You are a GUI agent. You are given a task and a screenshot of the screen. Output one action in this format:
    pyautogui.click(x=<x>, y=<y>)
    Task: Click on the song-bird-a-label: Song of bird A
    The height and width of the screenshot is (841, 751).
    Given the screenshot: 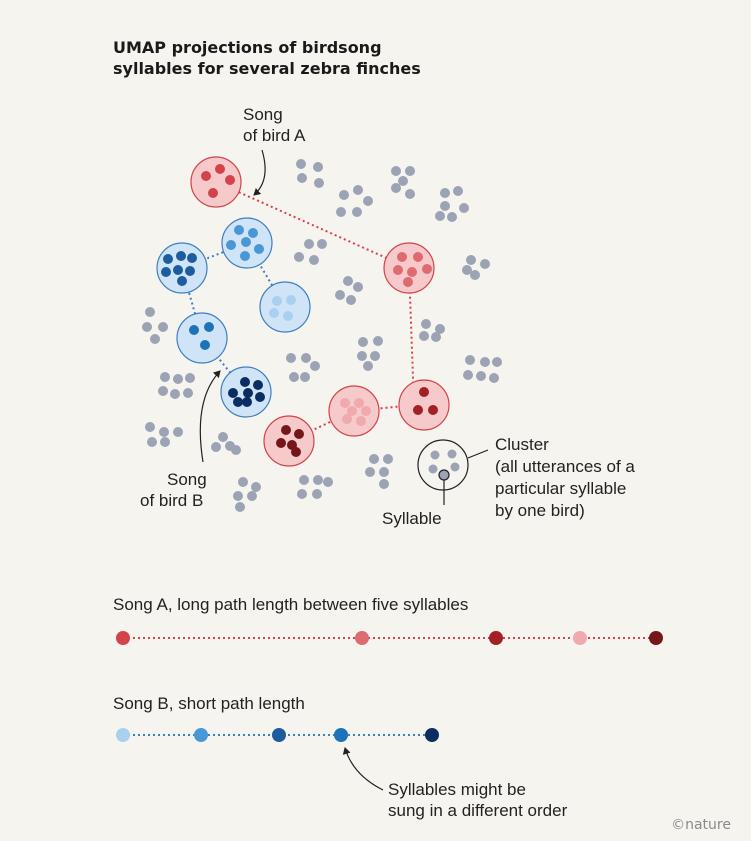 What is the action you would take?
    pyautogui.click(x=274, y=125)
    